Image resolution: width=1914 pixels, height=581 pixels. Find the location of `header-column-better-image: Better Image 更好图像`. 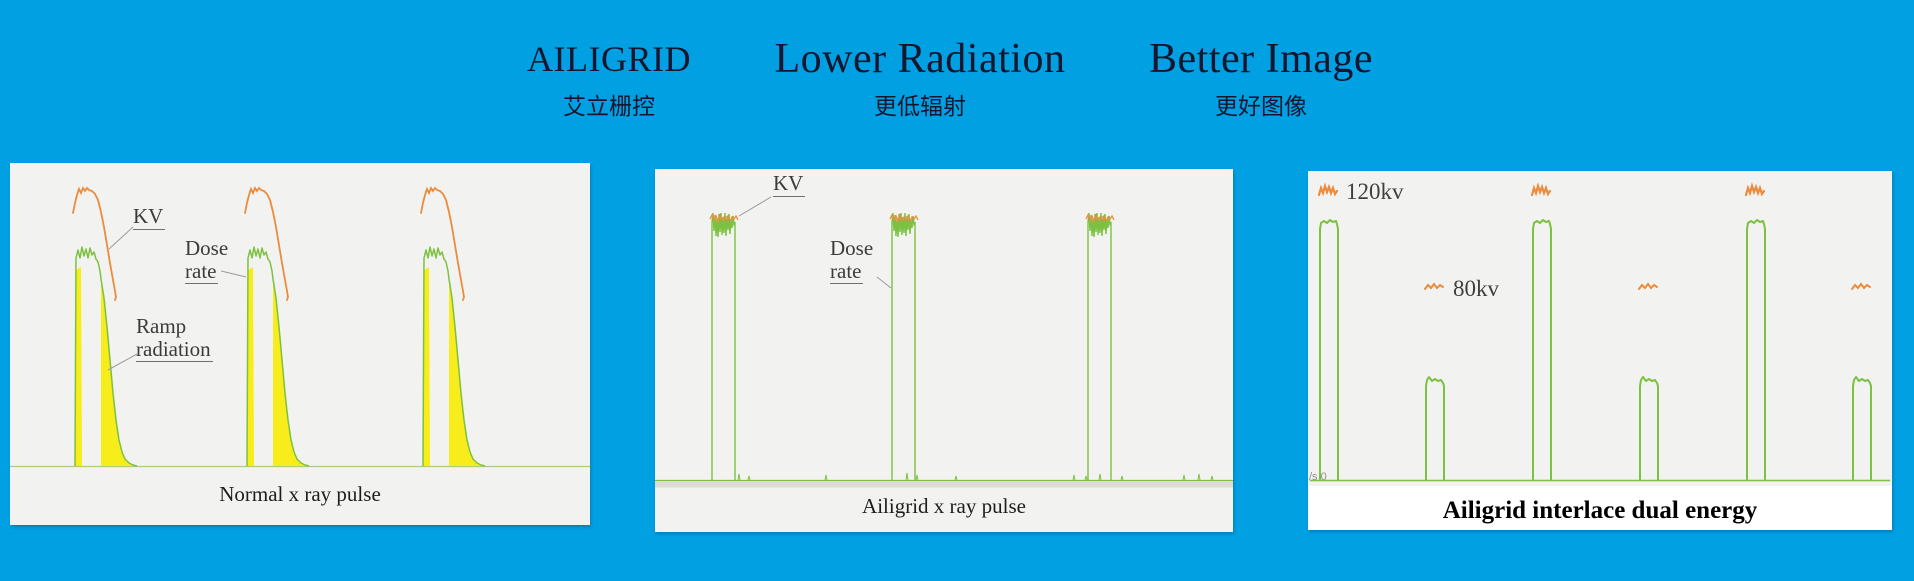

header-column-better-image: Better Image 更好图像 is located at coordinates (1261, 77).